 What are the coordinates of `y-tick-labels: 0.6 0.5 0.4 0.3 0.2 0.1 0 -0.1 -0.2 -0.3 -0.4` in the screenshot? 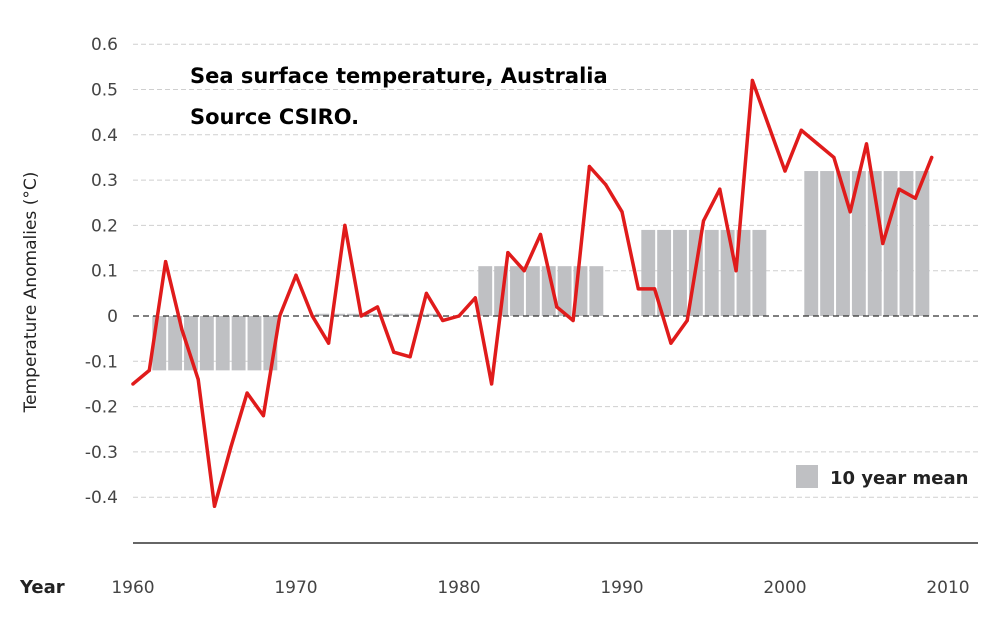 It's located at (101, 271).